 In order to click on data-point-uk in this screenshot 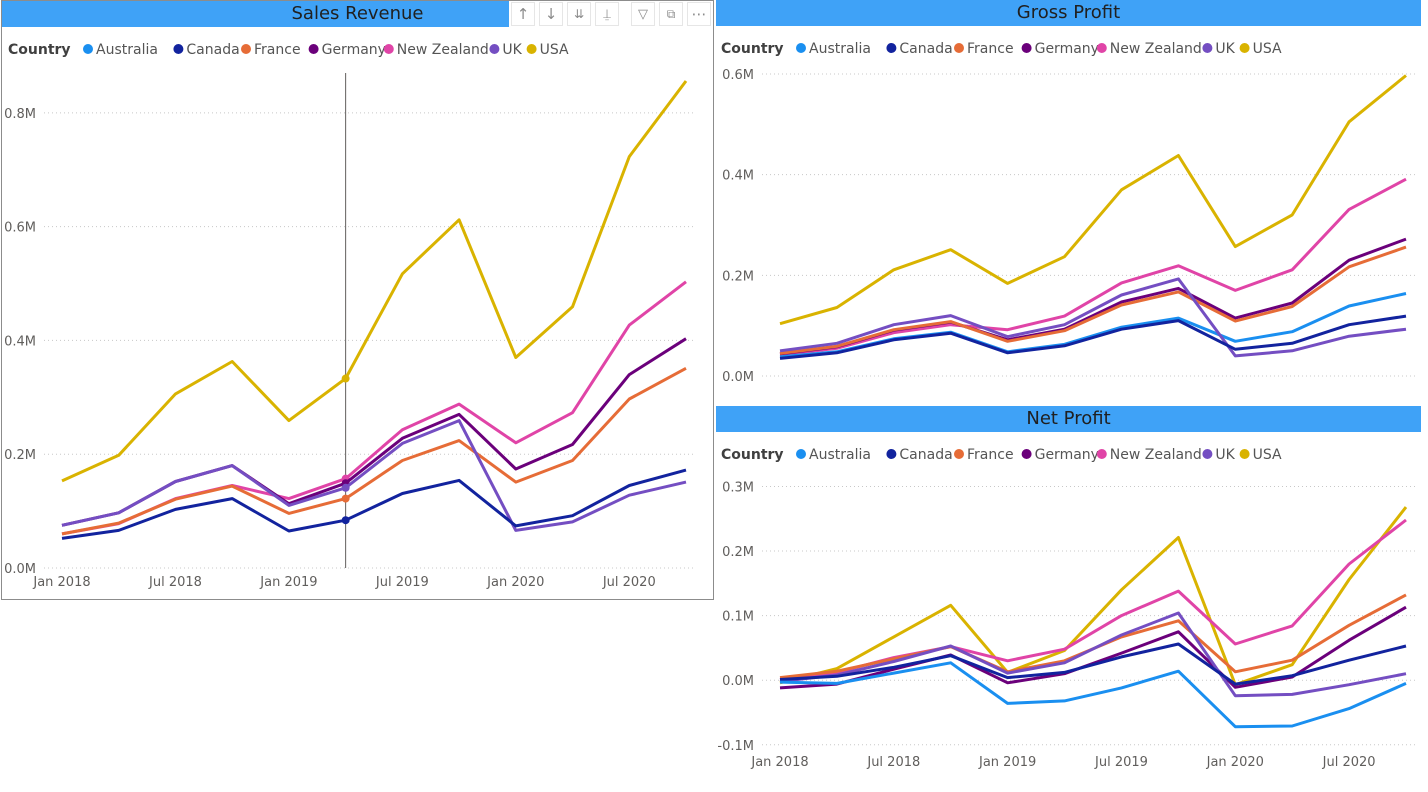, I will do `click(345, 487)`.